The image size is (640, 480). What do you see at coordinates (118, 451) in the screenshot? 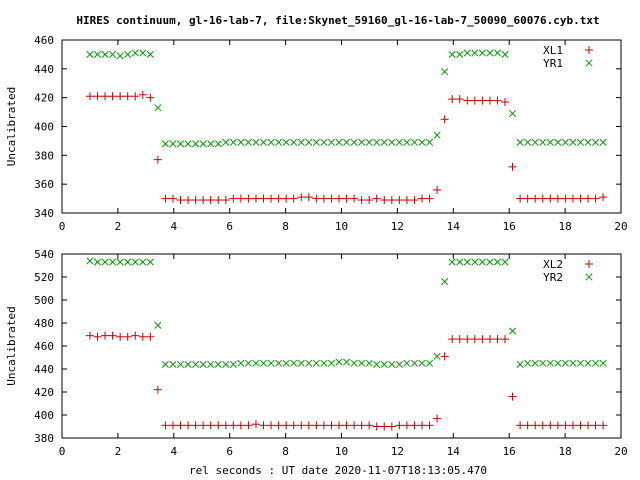
I see `x-tick-label: 2` at bounding box center [118, 451].